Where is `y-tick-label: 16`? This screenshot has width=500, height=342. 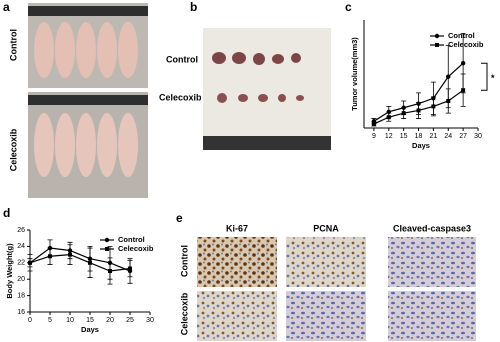 y-tick-label: 16 is located at coordinates (21, 312).